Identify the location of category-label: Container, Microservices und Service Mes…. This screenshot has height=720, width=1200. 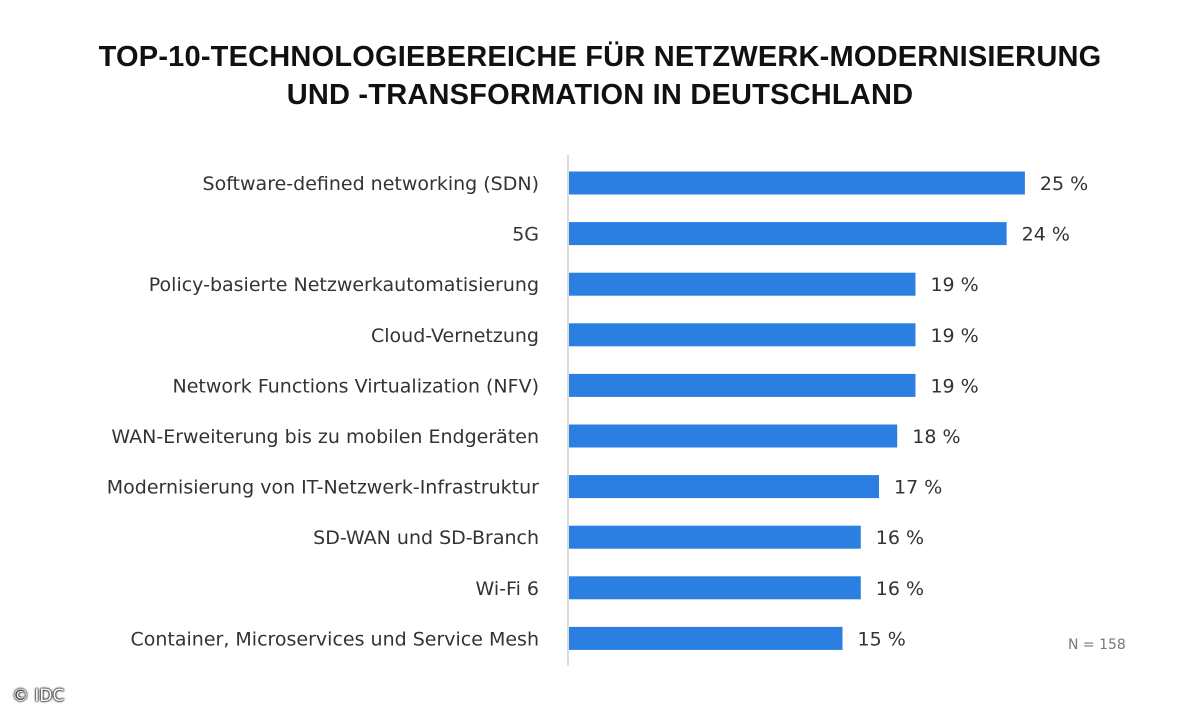
(334, 639).